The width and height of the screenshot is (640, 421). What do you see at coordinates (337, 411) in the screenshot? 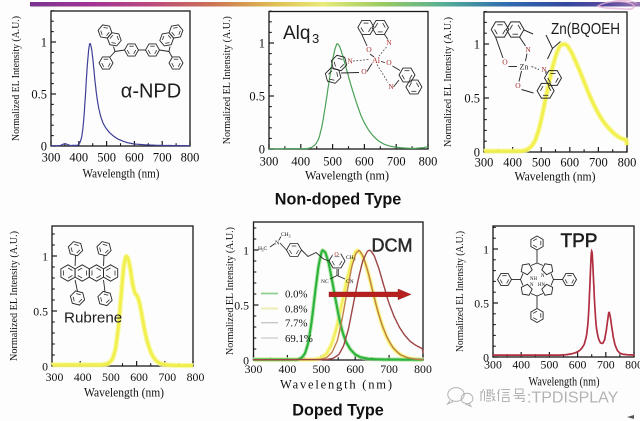
I see `svg-text: Doped Type` at bounding box center [337, 411].